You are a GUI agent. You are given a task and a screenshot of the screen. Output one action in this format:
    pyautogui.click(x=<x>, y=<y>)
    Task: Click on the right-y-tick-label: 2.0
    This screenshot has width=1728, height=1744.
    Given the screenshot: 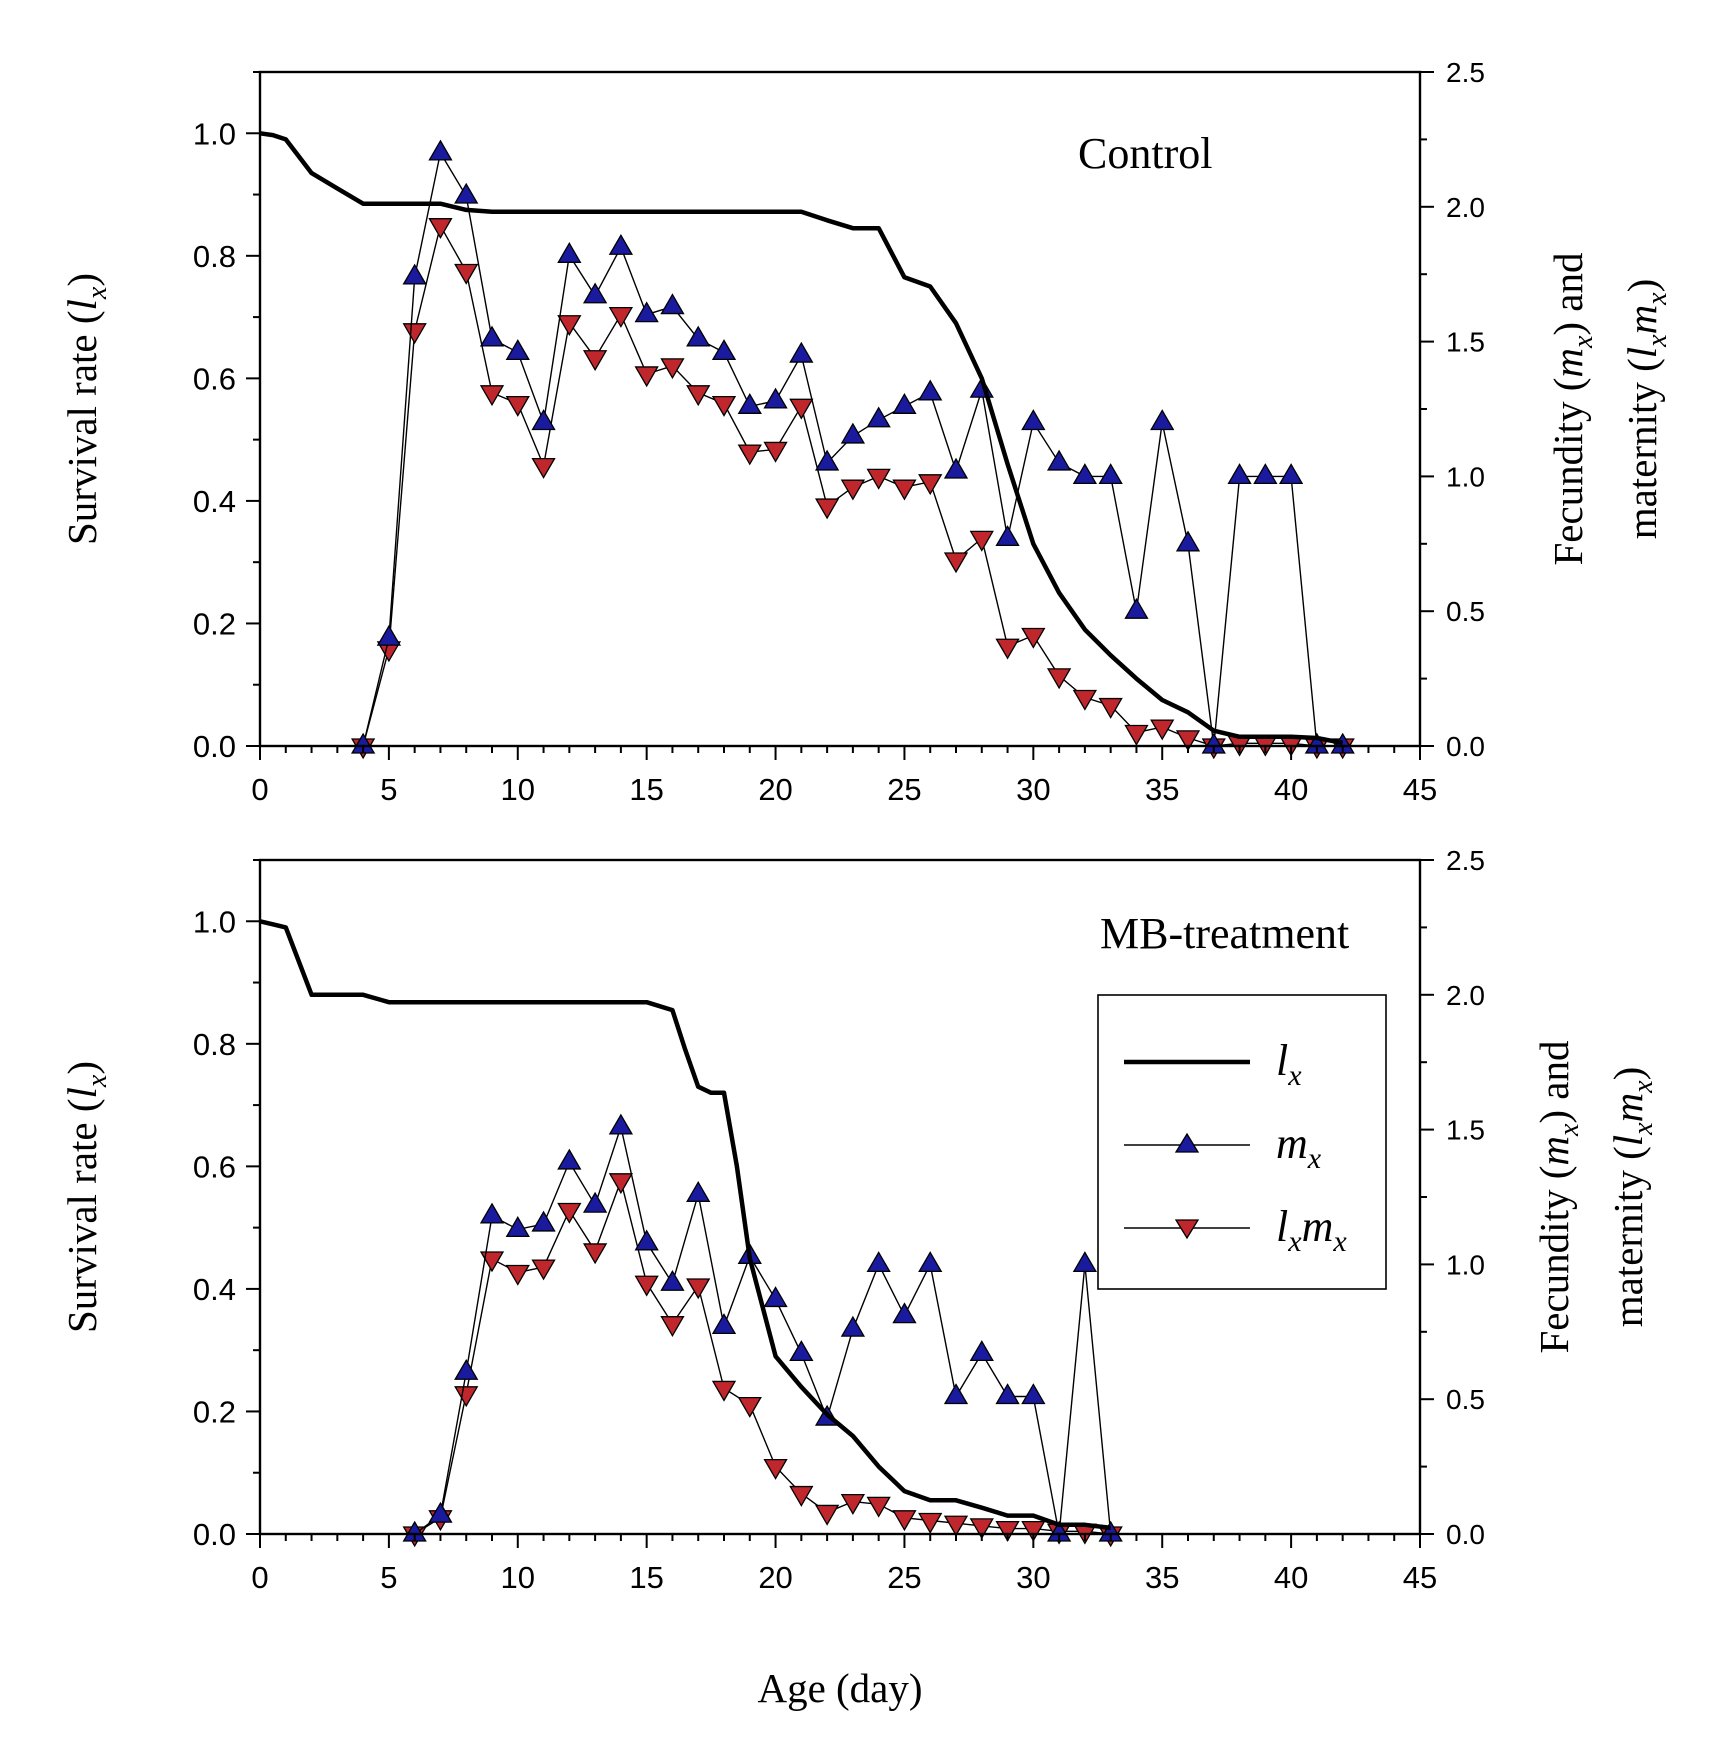 What is the action you would take?
    pyautogui.click(x=1465, y=207)
    